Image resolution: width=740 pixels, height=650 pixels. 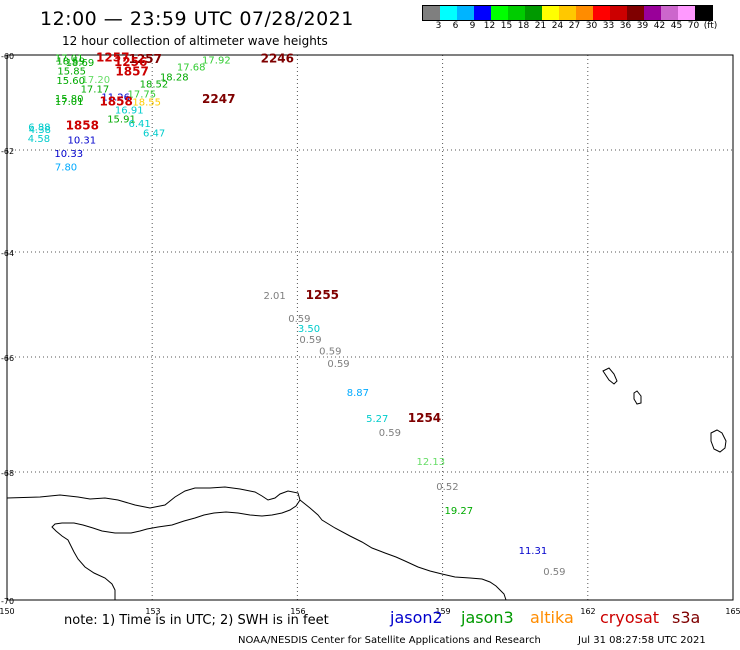 What do you see at coordinates (459, 511) in the screenshot?
I see `wave-height-label: 19.27` at bounding box center [459, 511].